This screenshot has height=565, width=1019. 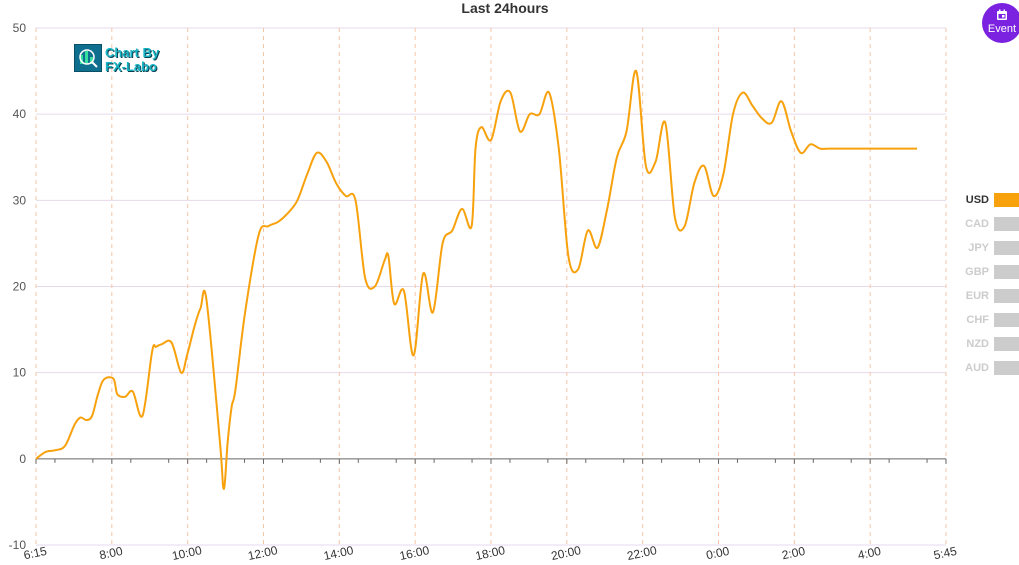 I want to click on x-tick-label: 0:00, so click(x=718, y=553).